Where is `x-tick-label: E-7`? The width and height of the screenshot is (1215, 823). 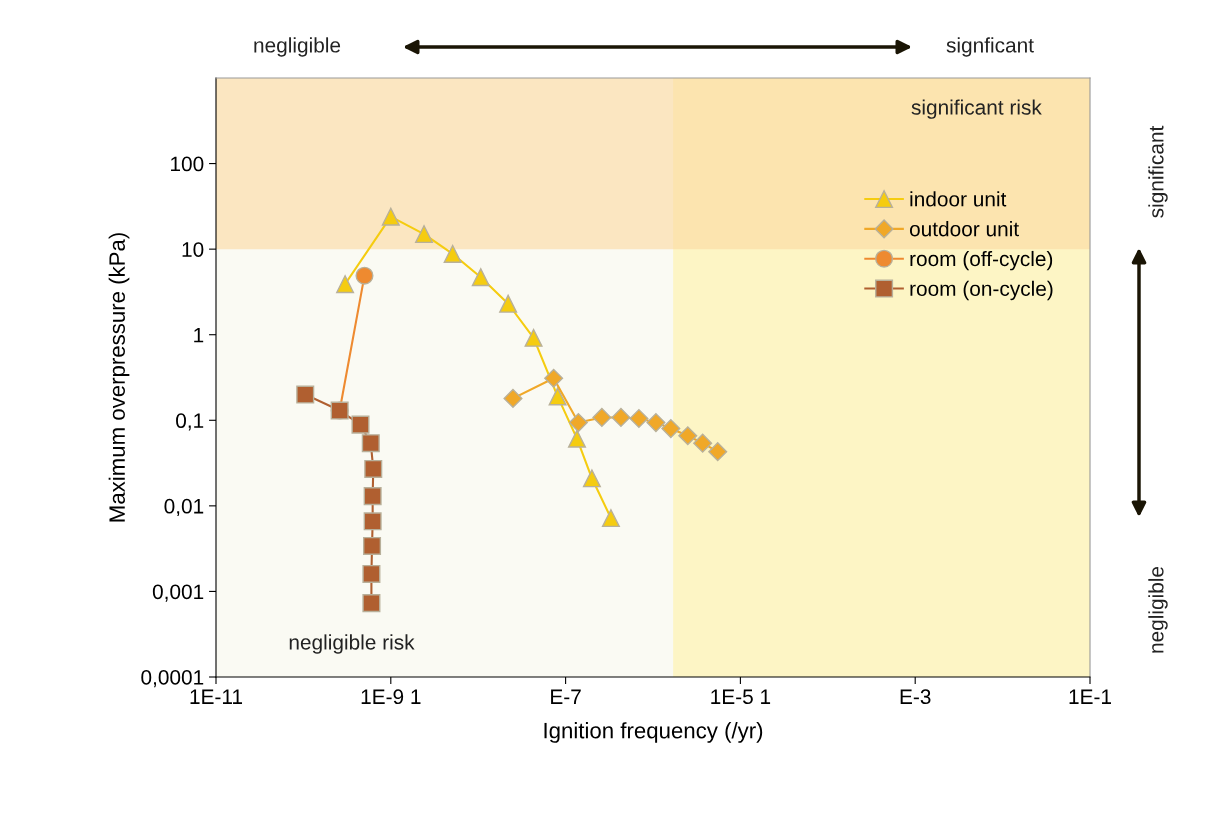 x-tick-label: E-7 is located at coordinates (566, 696).